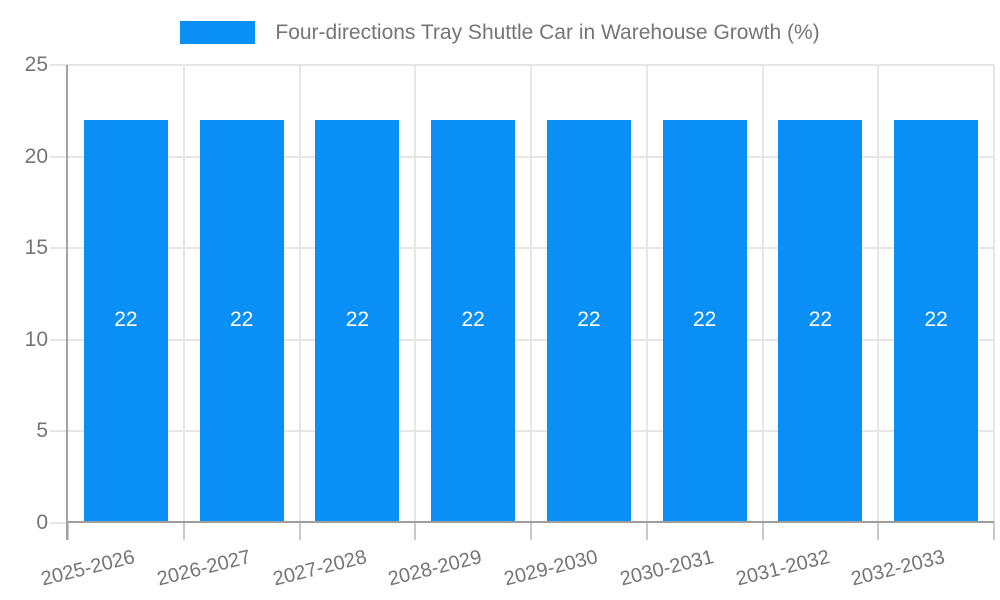 The image size is (1000, 600). Describe the element at coordinates (782, 568) in the screenshot. I see `x-axis-label: 2031-2032` at that location.